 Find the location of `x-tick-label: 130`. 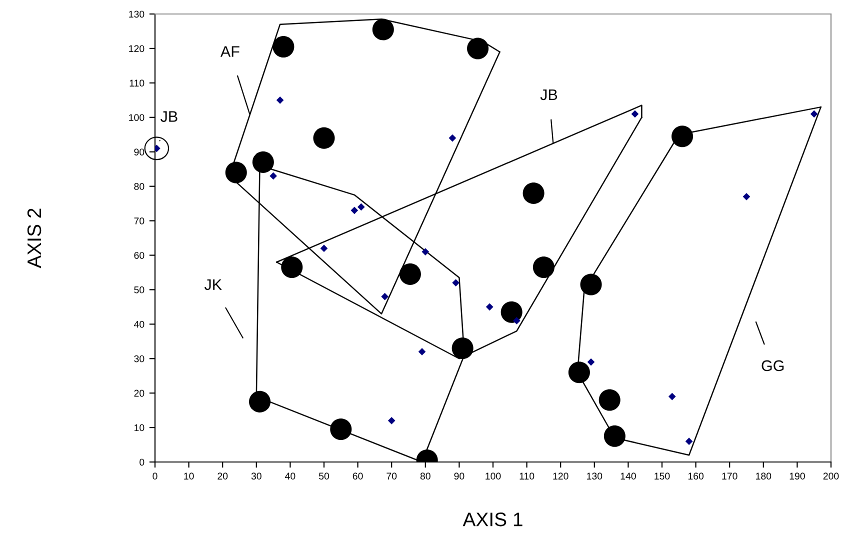

x-tick-label: 130 is located at coordinates (594, 476).